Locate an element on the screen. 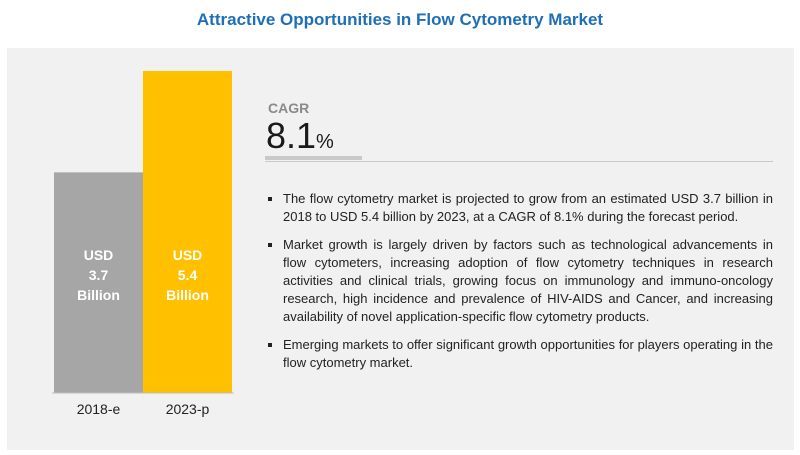 Image resolution: width=800 pixels, height=455 pixels. bar-data-label: 5.4 is located at coordinates (188, 275).